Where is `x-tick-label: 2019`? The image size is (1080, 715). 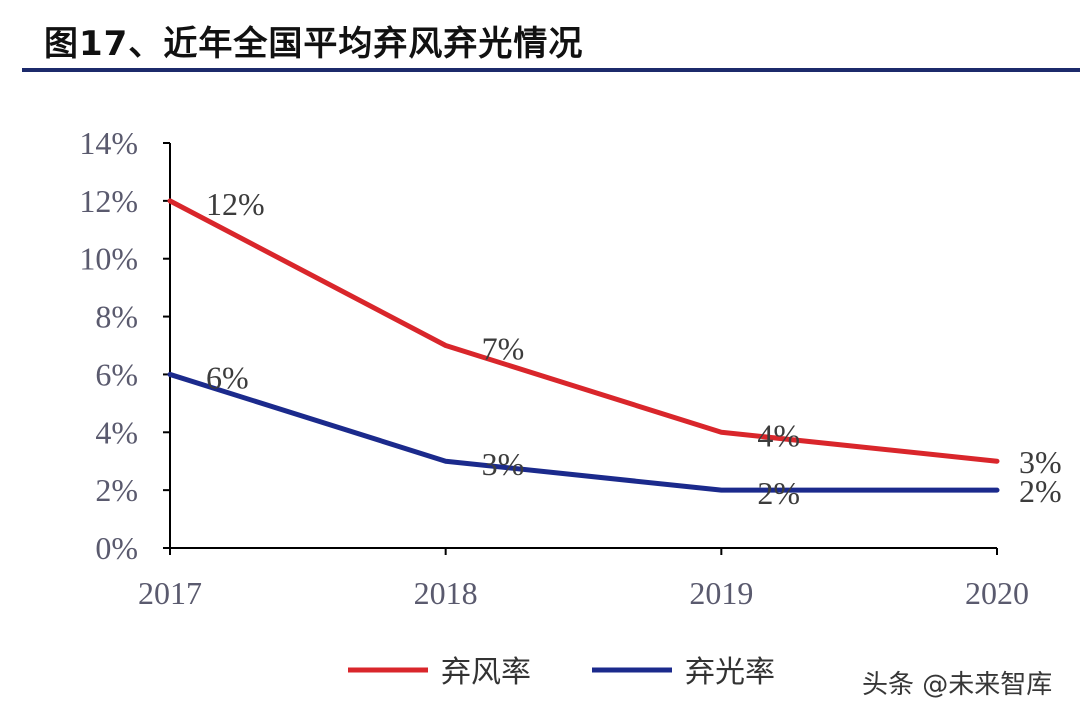 x-tick-label: 2019 is located at coordinates (721, 593).